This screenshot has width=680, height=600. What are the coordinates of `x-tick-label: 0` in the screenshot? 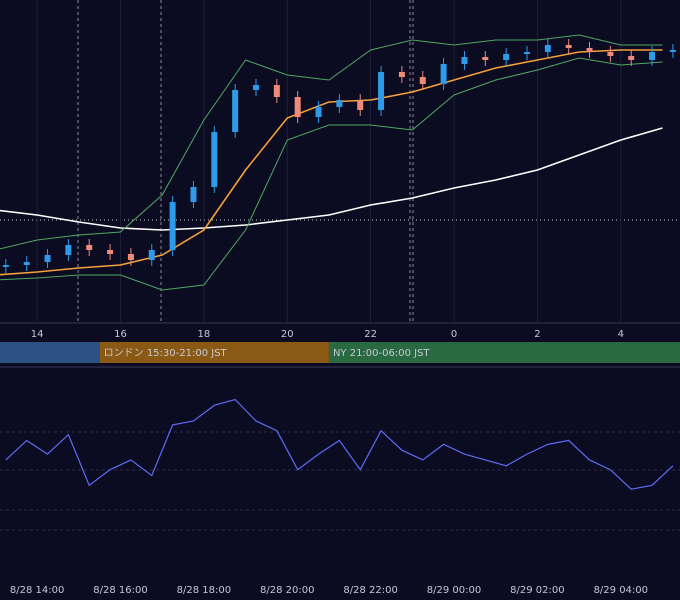 It's located at (454, 334).